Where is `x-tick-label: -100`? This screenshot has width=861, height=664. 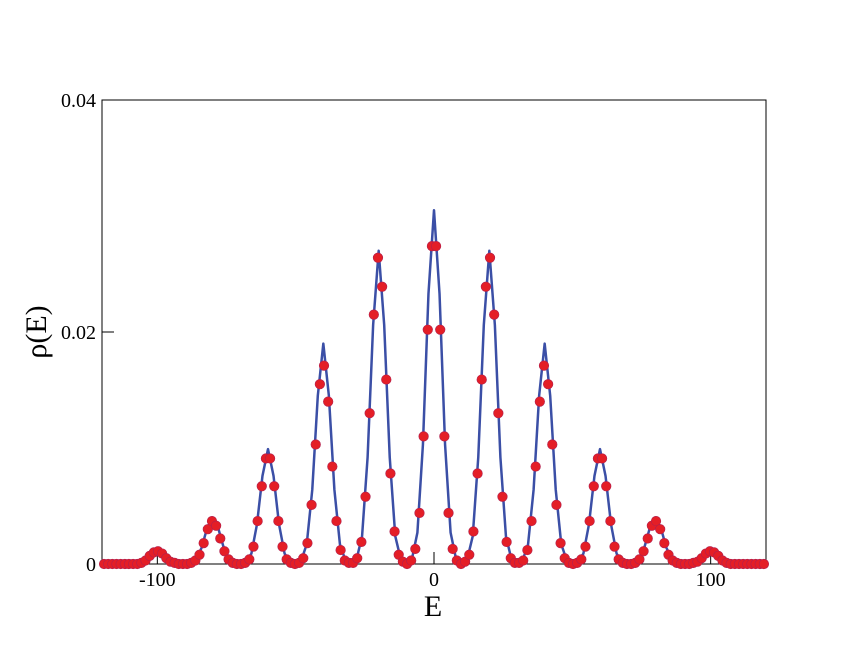 x-tick-label: -100 is located at coordinates (157, 580).